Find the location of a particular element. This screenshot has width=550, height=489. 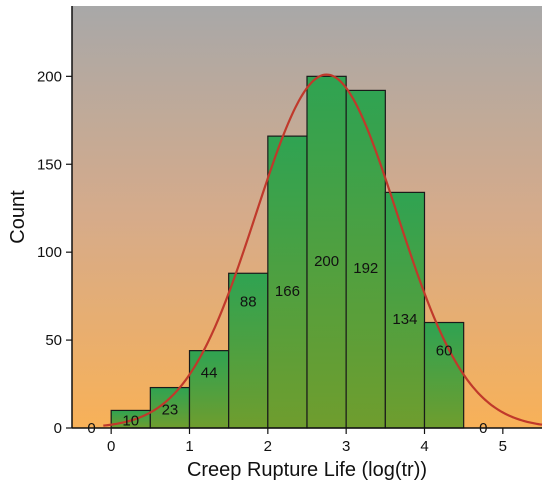

x-tick-label: 3 is located at coordinates (346, 446).